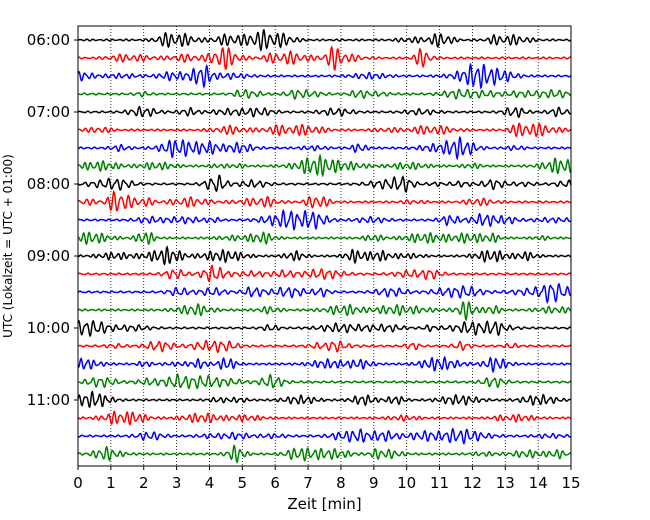 The width and height of the screenshot is (650, 520). What do you see at coordinates (177, 483) in the screenshot?
I see `x-tick-label: 3` at bounding box center [177, 483].